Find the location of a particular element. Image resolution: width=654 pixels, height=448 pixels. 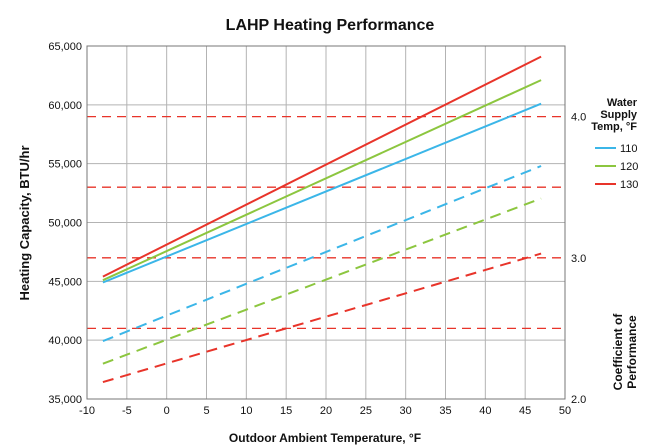

y-tick-label: 55,000 is located at coordinates (65, 165).